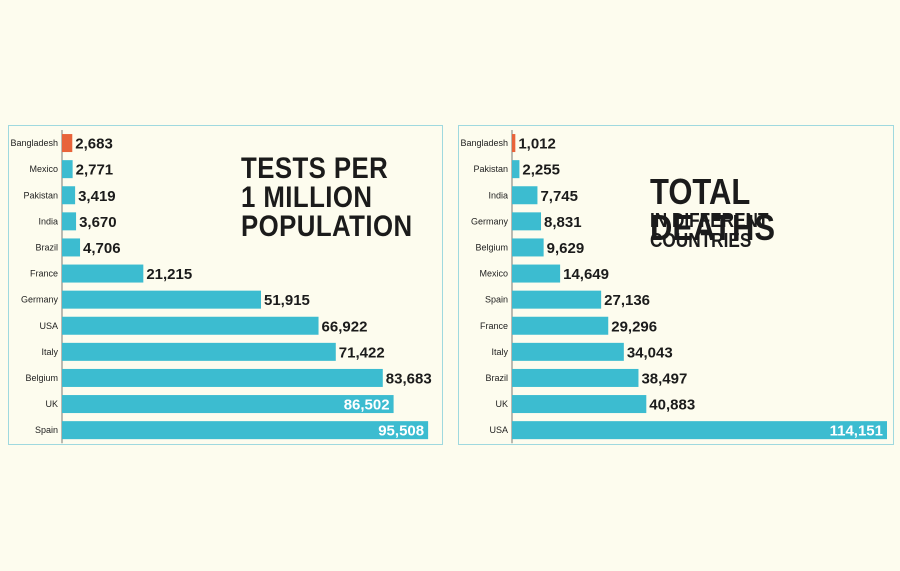 This screenshot has width=900, height=571. What do you see at coordinates (94, 144) in the screenshot?
I see `tests-value-label-bangladesh: 2,683` at bounding box center [94, 144].